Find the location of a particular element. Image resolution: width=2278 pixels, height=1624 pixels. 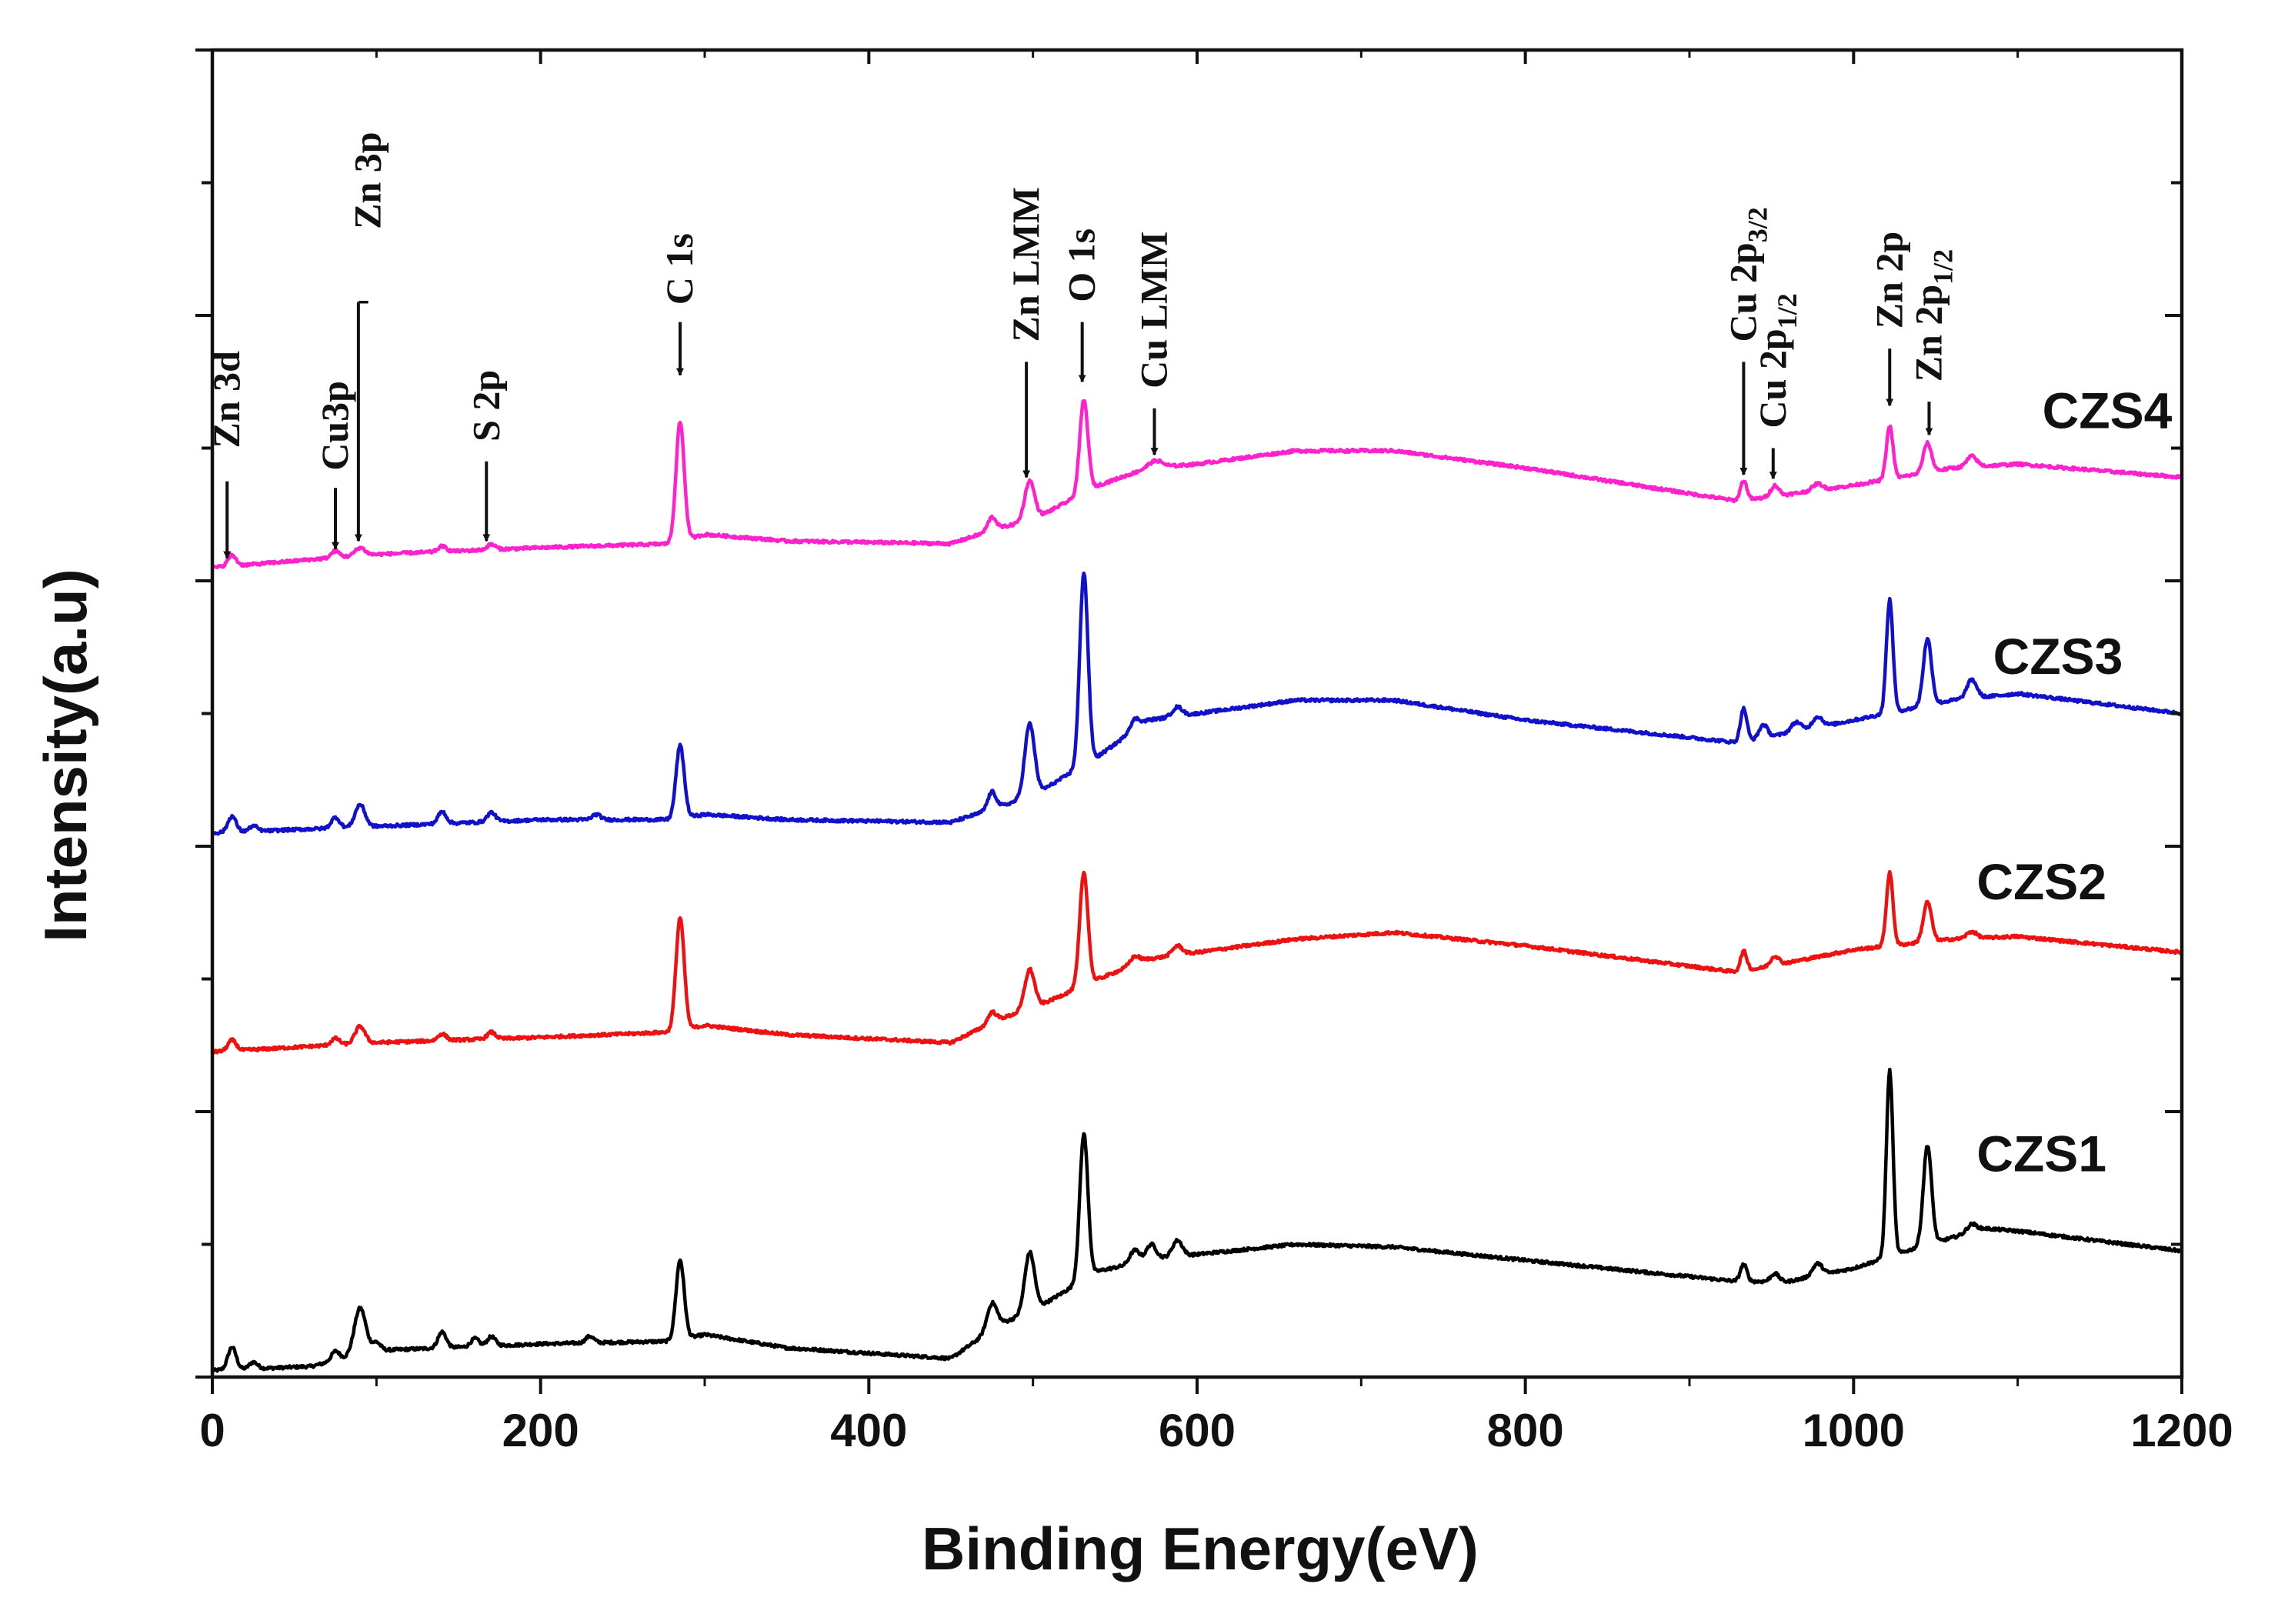

annotation-label-subscript: 3/2 is located at coordinates (1757, 224).